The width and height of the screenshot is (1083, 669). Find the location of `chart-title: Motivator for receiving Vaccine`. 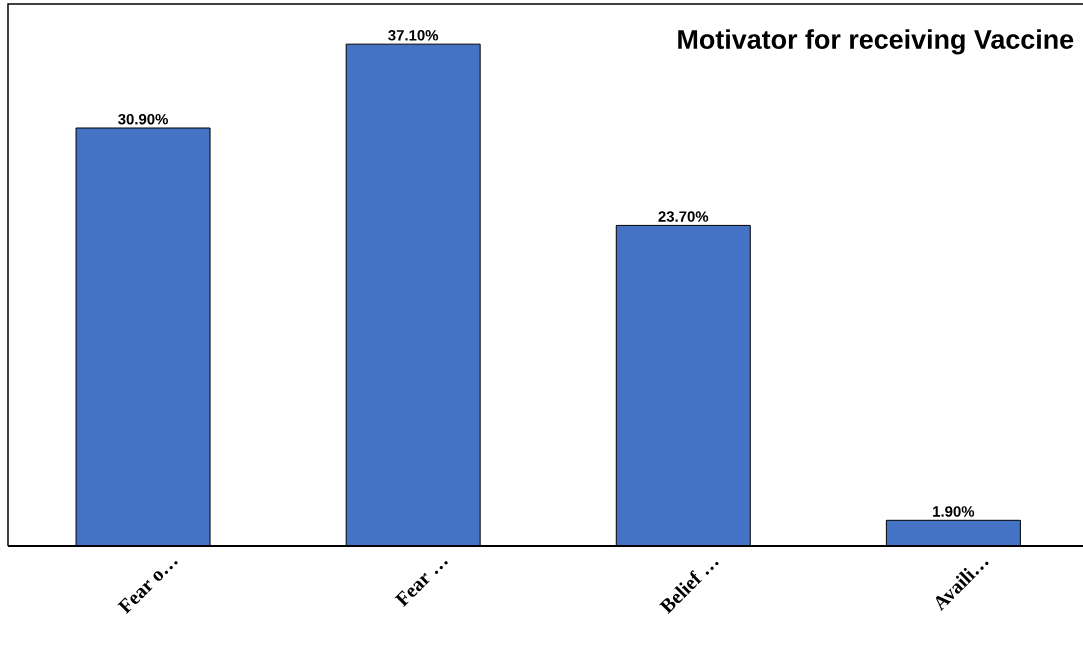

chart-title: Motivator for receiving Vaccine is located at coordinates (876, 42).